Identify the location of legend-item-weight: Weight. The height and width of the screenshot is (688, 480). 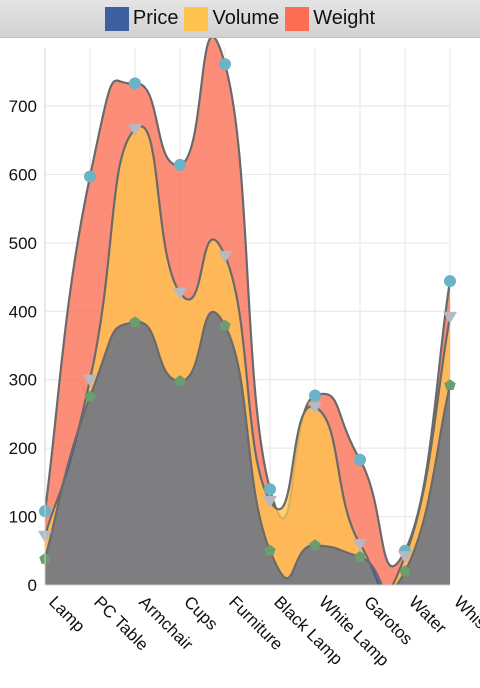
(330, 18).